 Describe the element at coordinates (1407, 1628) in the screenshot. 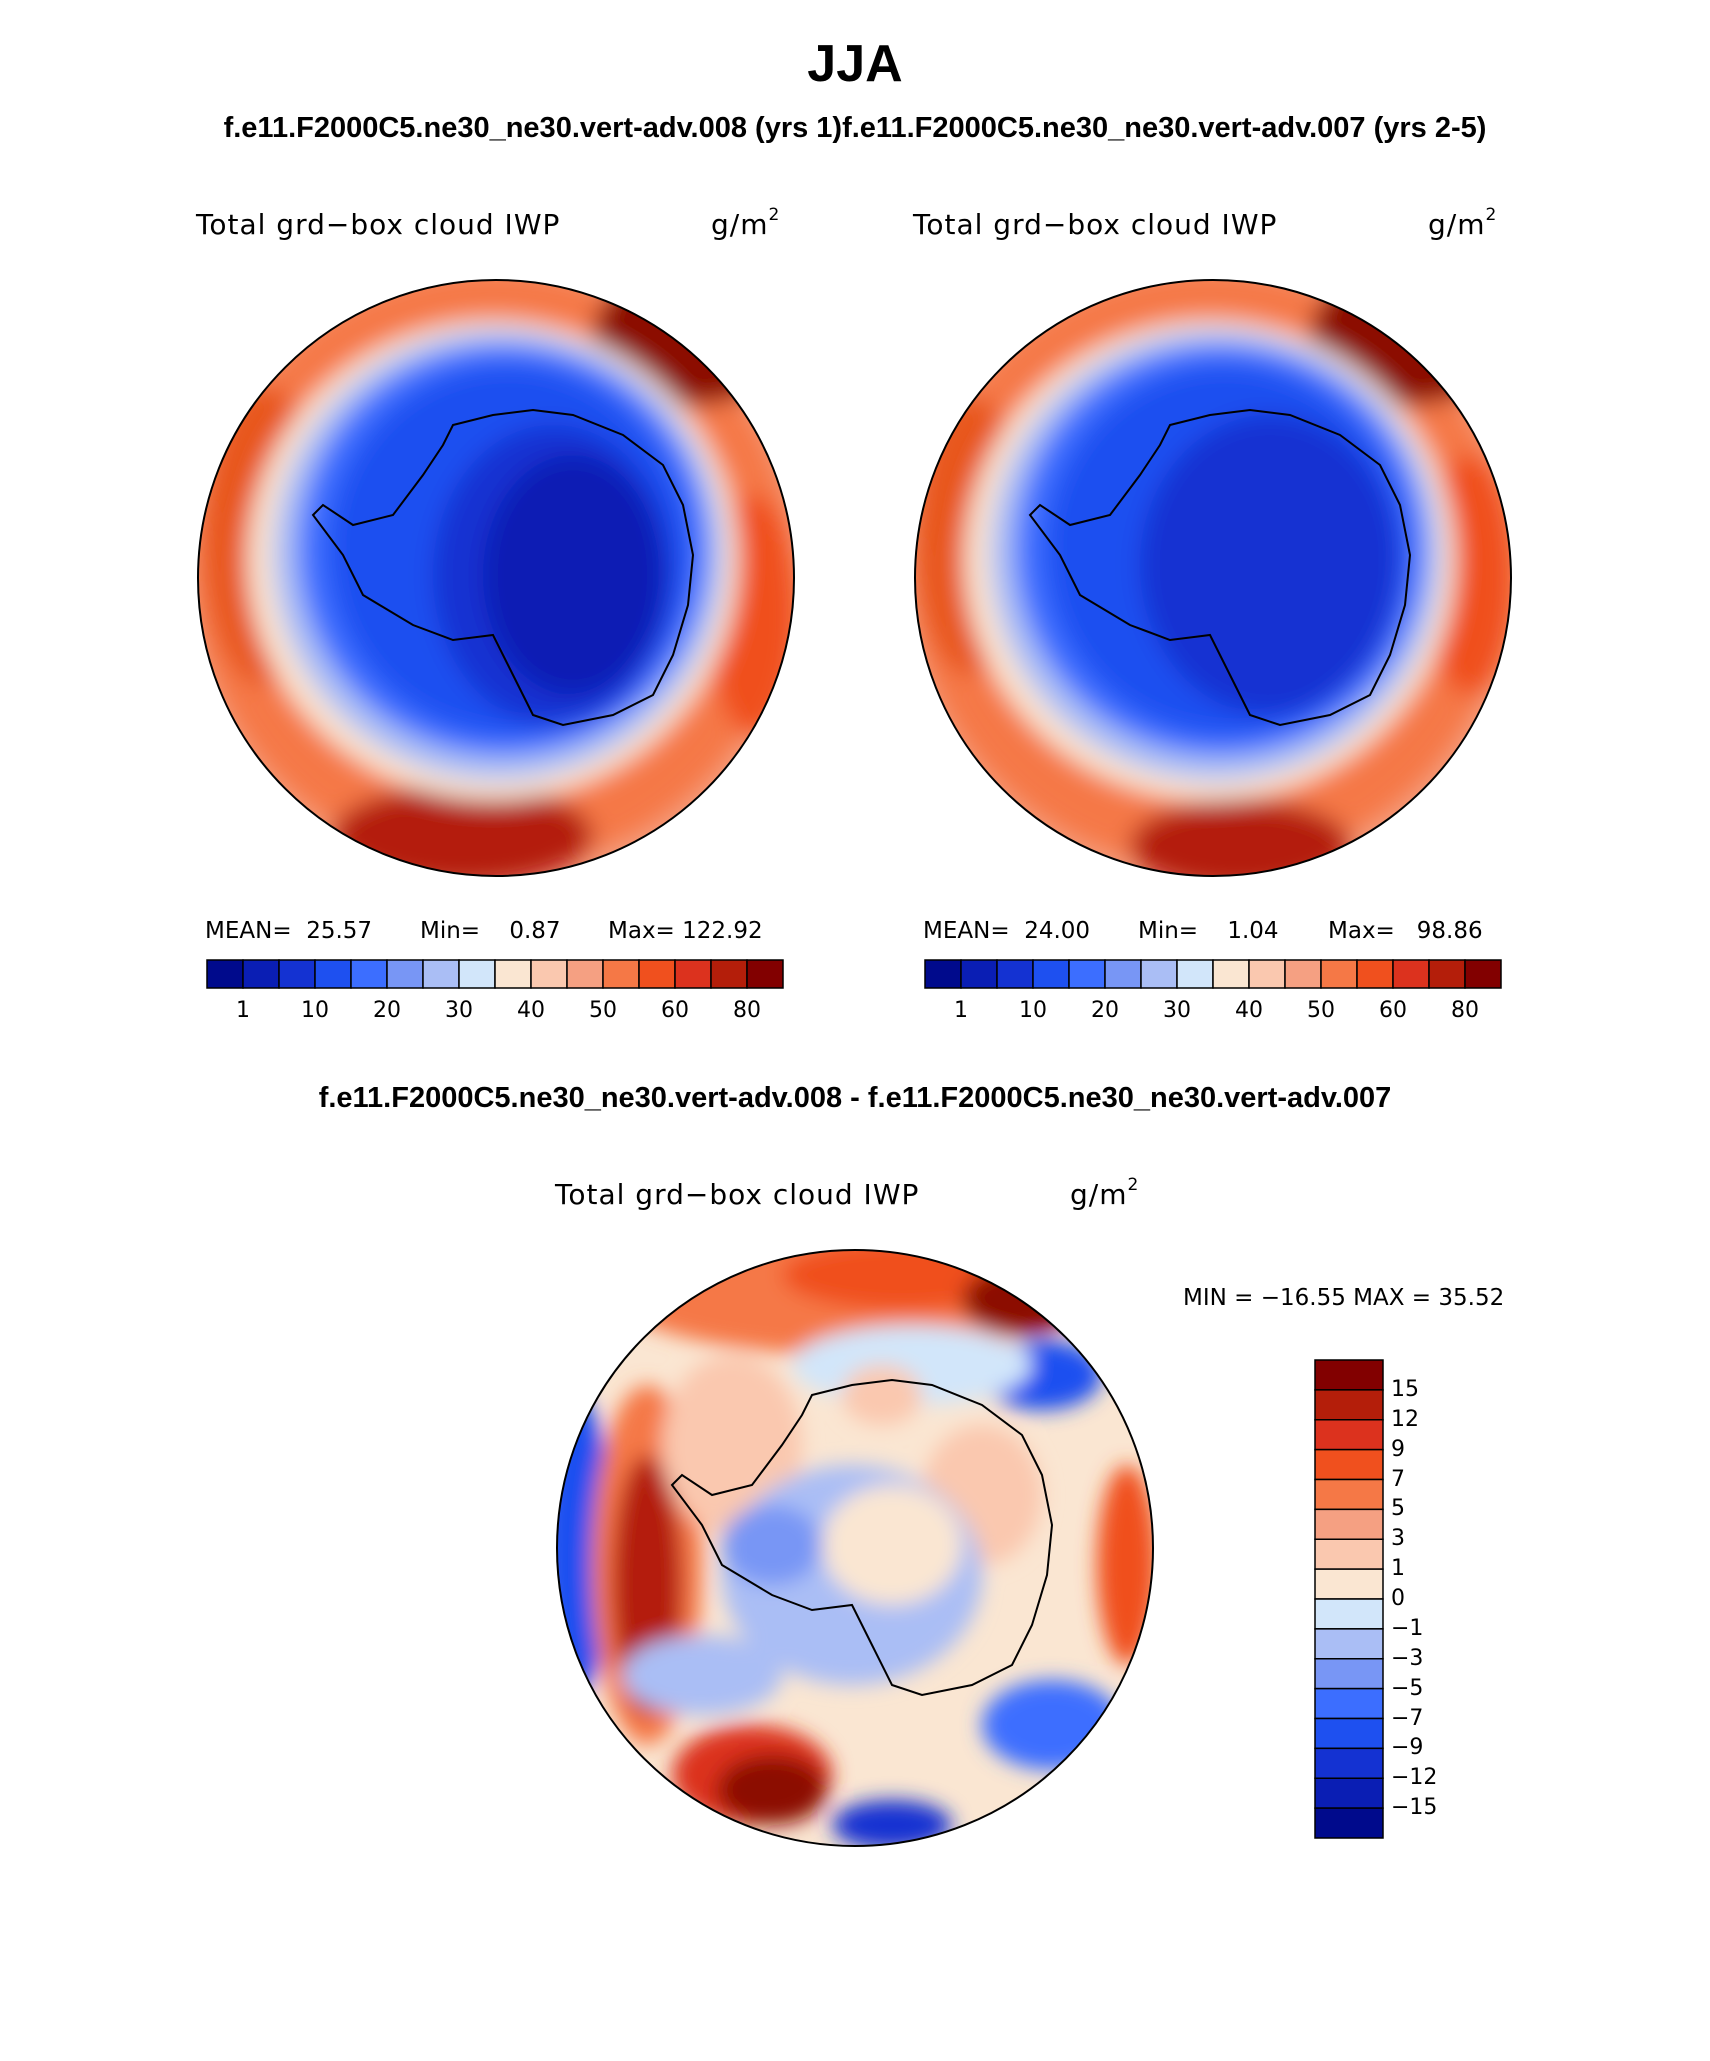

I see `colorbar-tick-label: −1` at that location.